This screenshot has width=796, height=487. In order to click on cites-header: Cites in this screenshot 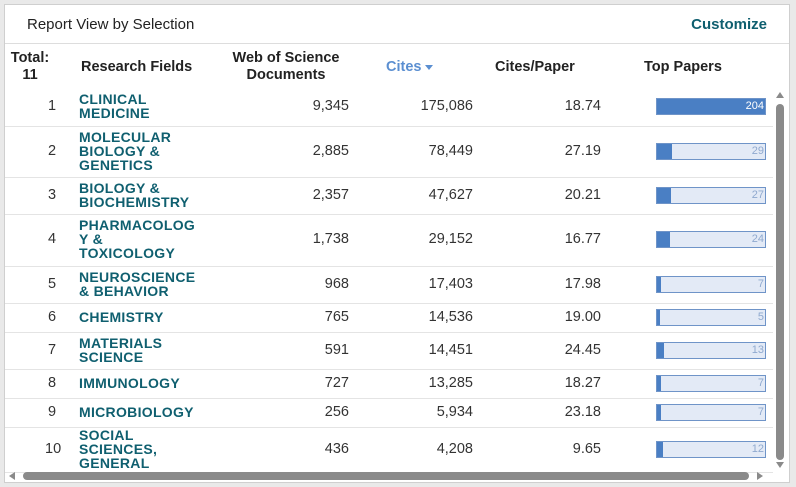, I will do `click(430, 67)`.